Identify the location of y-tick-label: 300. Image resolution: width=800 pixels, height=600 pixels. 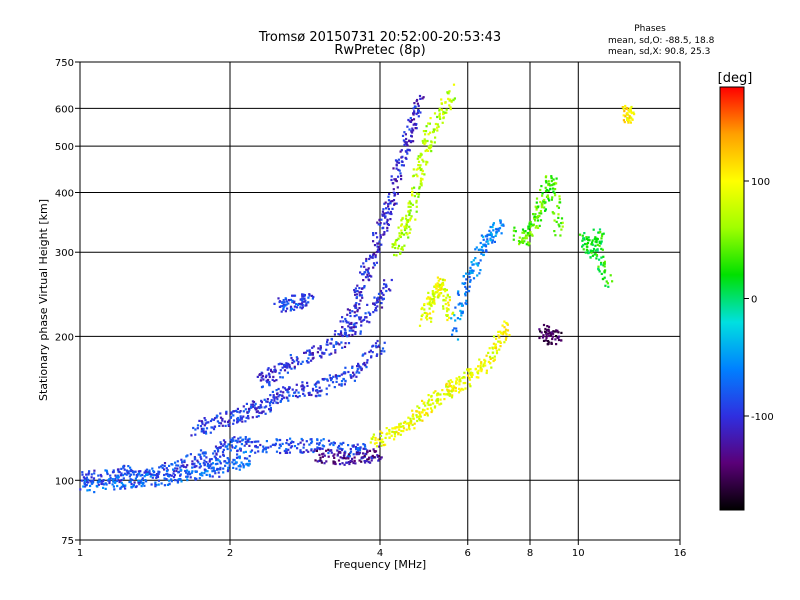
(64, 253).